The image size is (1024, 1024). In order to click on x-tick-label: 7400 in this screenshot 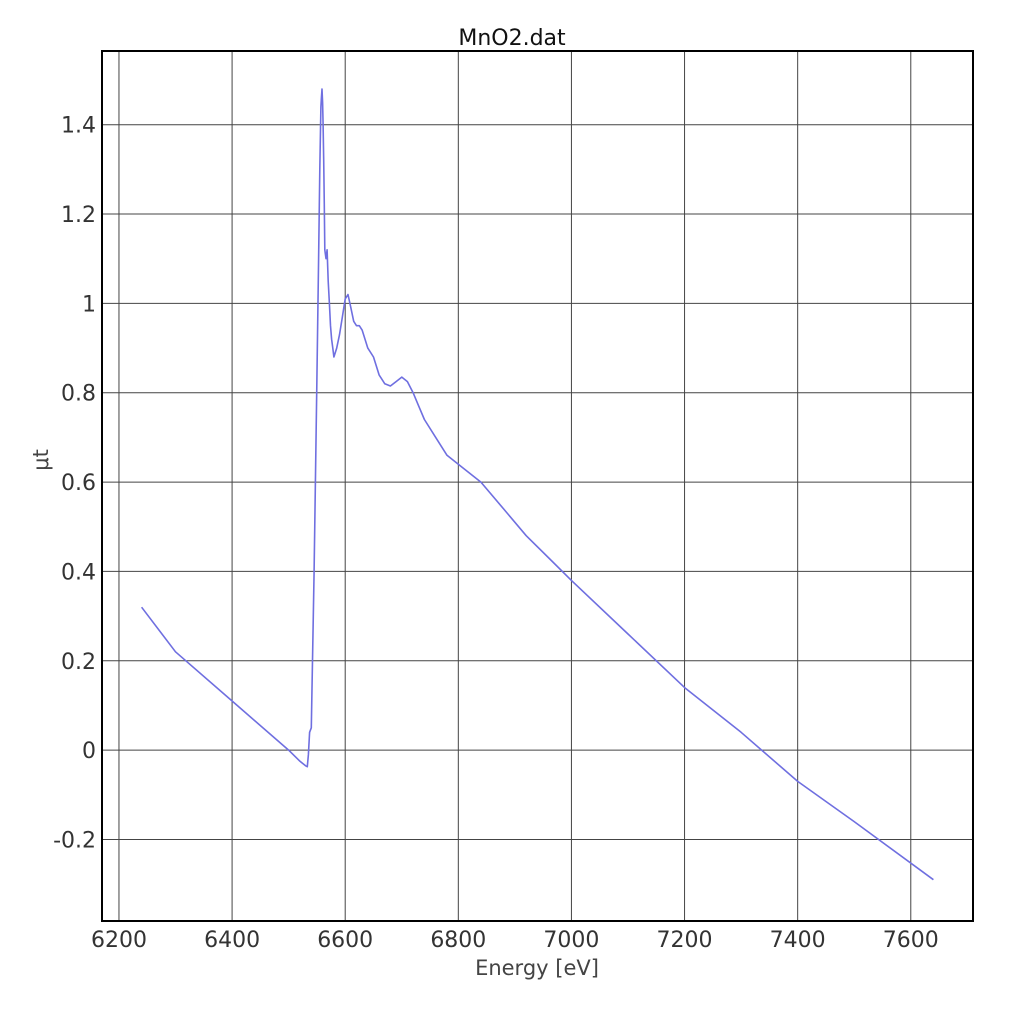, I will do `click(798, 940)`.